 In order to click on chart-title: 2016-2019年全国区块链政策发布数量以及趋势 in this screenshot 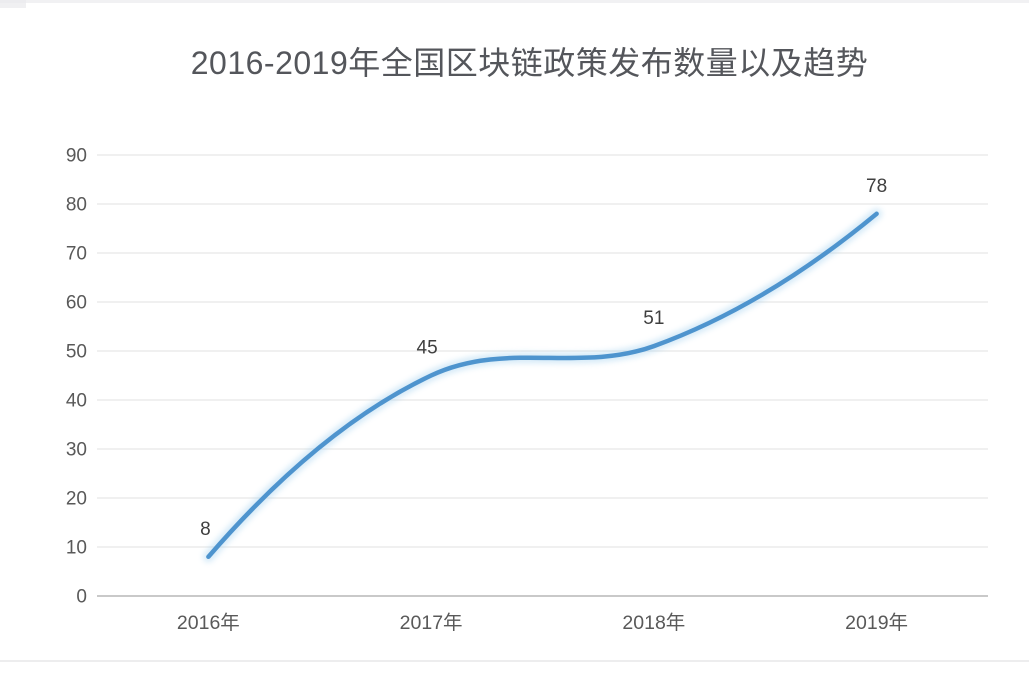, I will do `click(529, 63)`.